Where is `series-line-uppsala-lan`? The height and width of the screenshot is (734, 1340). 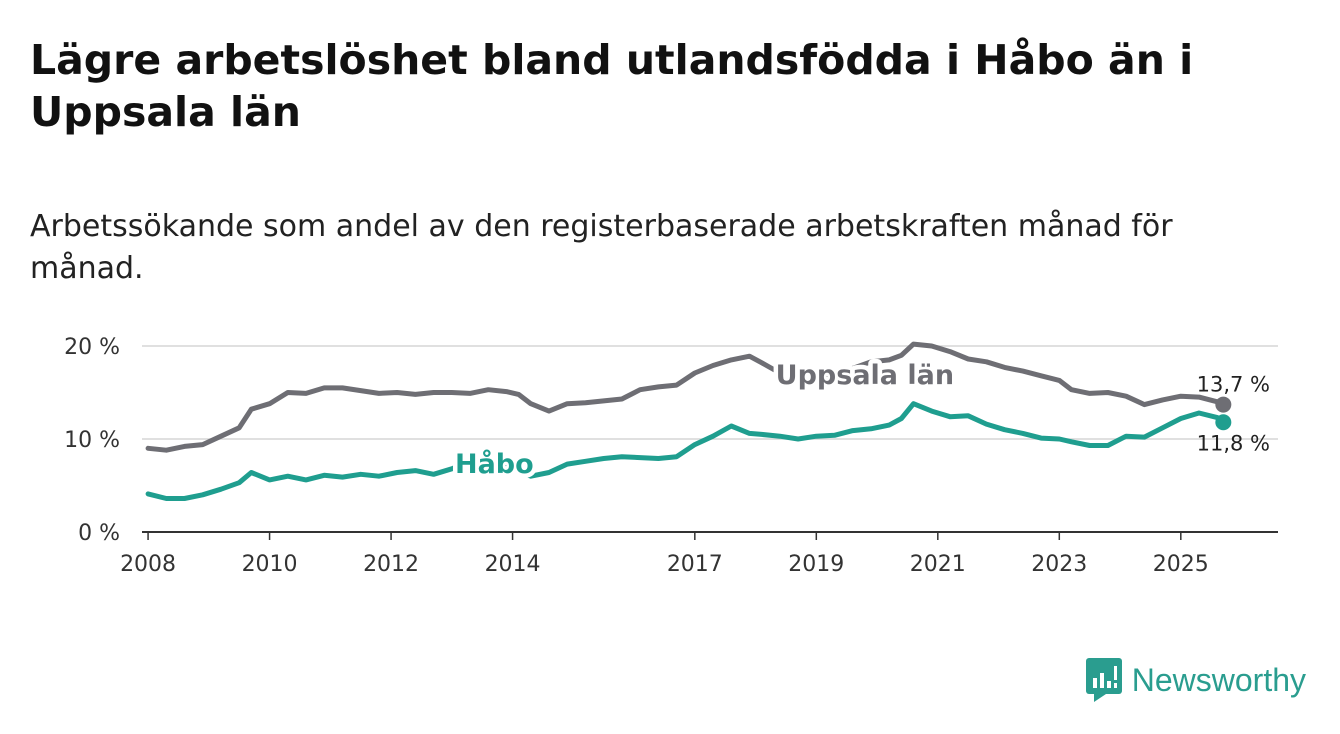
series-line-uppsala-lan is located at coordinates (685, 397).